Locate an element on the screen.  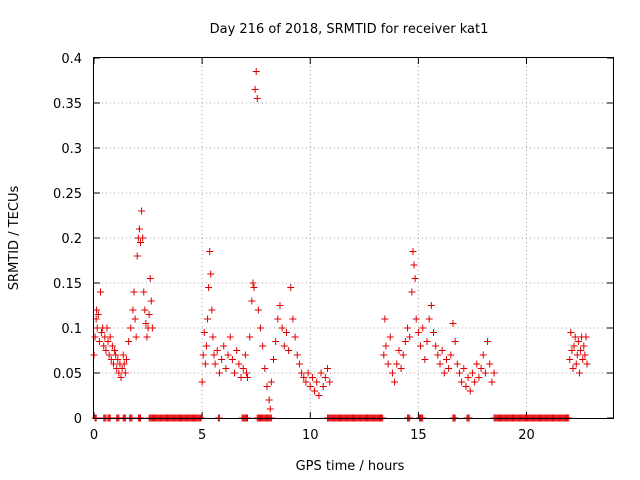
y-axis-label: SRMTID / TECUs is located at coordinates (14, 238).